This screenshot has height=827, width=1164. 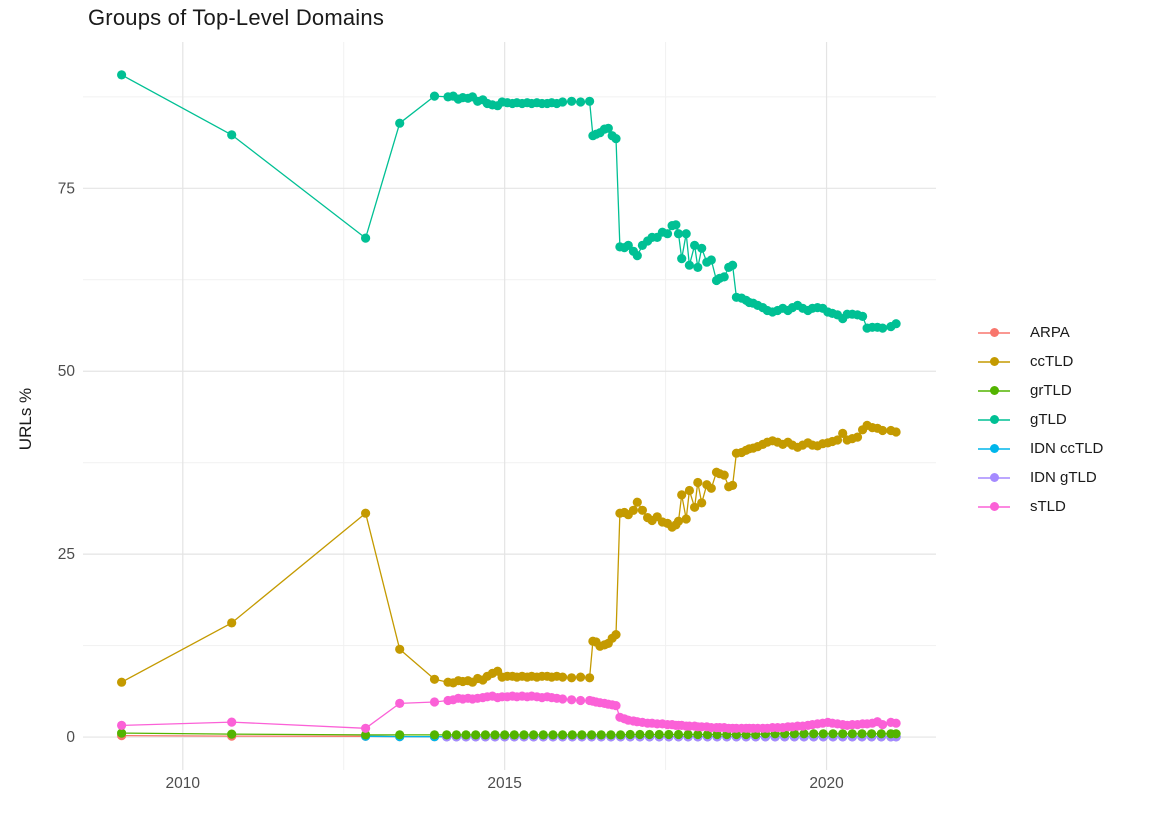 I want to click on legend-item-grtld: grTLD, so click(x=1040, y=390).